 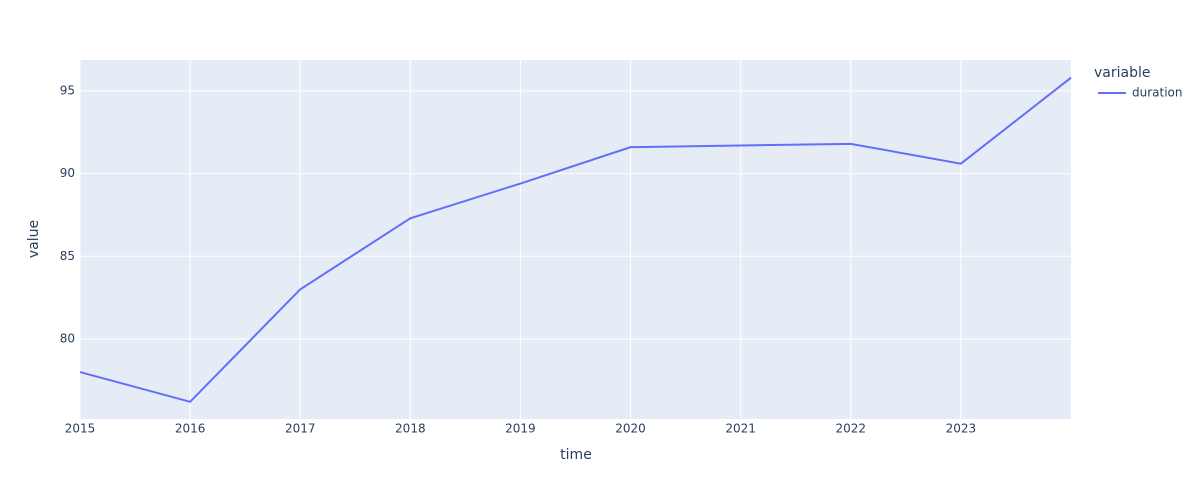 What do you see at coordinates (67, 173) in the screenshot?
I see `y-tick-label: 90` at bounding box center [67, 173].